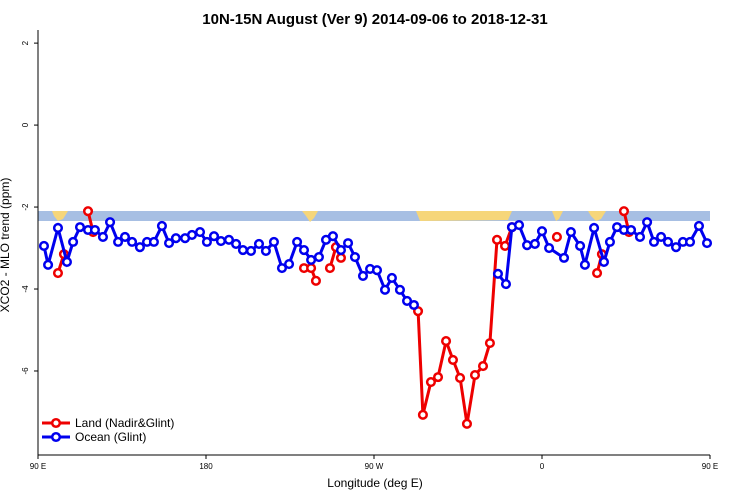 The image size is (750, 500). I want to click on legend-label: Land (Nadir&Glint), so click(124, 423).